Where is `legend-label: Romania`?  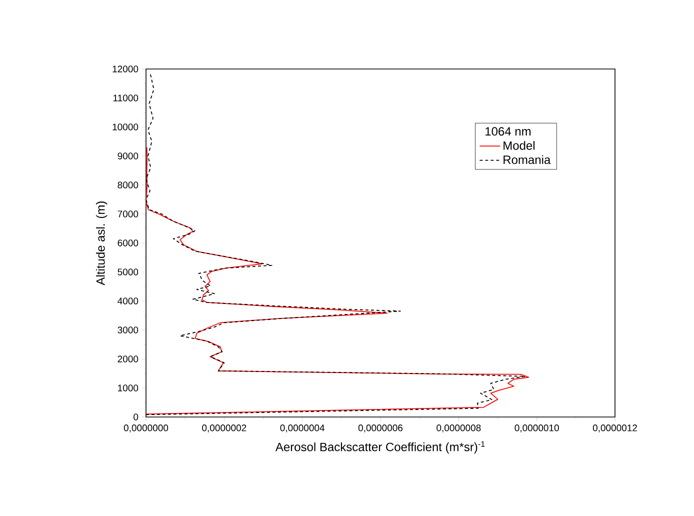
legend-label: Romania is located at coordinates (527, 159).